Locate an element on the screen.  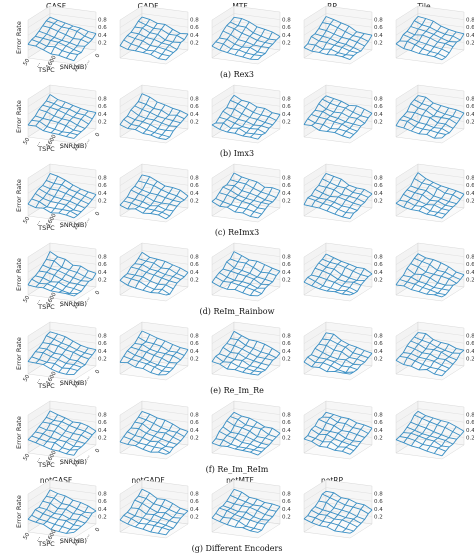
panel-title: RP is located at coordinates (332, 6).